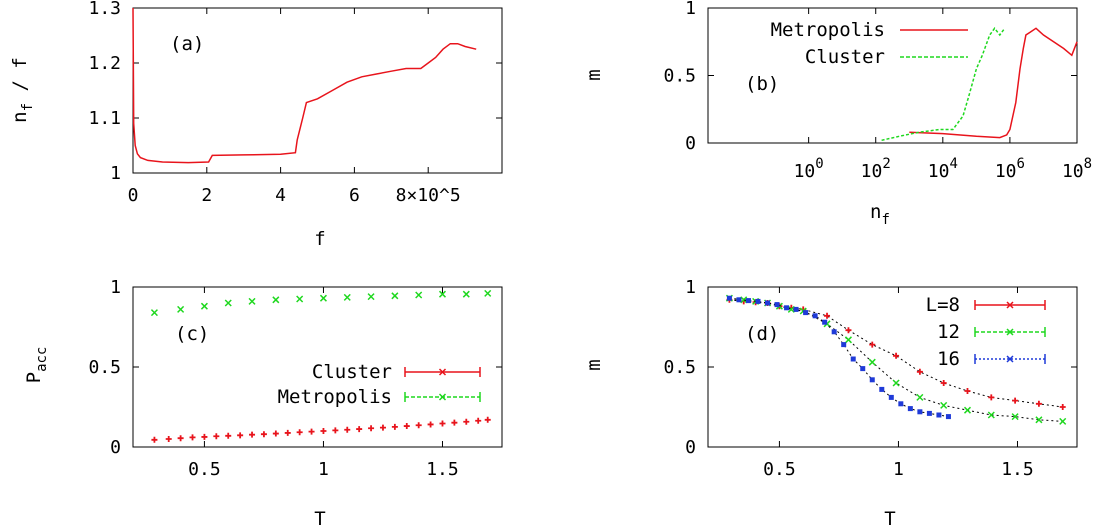 The width and height of the screenshot is (1103, 529). I want to click on x-tick-label: 0, so click(133, 195).